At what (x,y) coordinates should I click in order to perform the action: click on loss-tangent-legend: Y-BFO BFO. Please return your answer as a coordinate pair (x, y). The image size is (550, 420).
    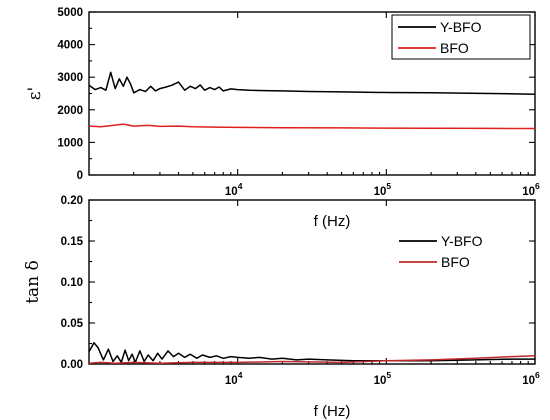
    Looking at the image, I should click on (441, 251).